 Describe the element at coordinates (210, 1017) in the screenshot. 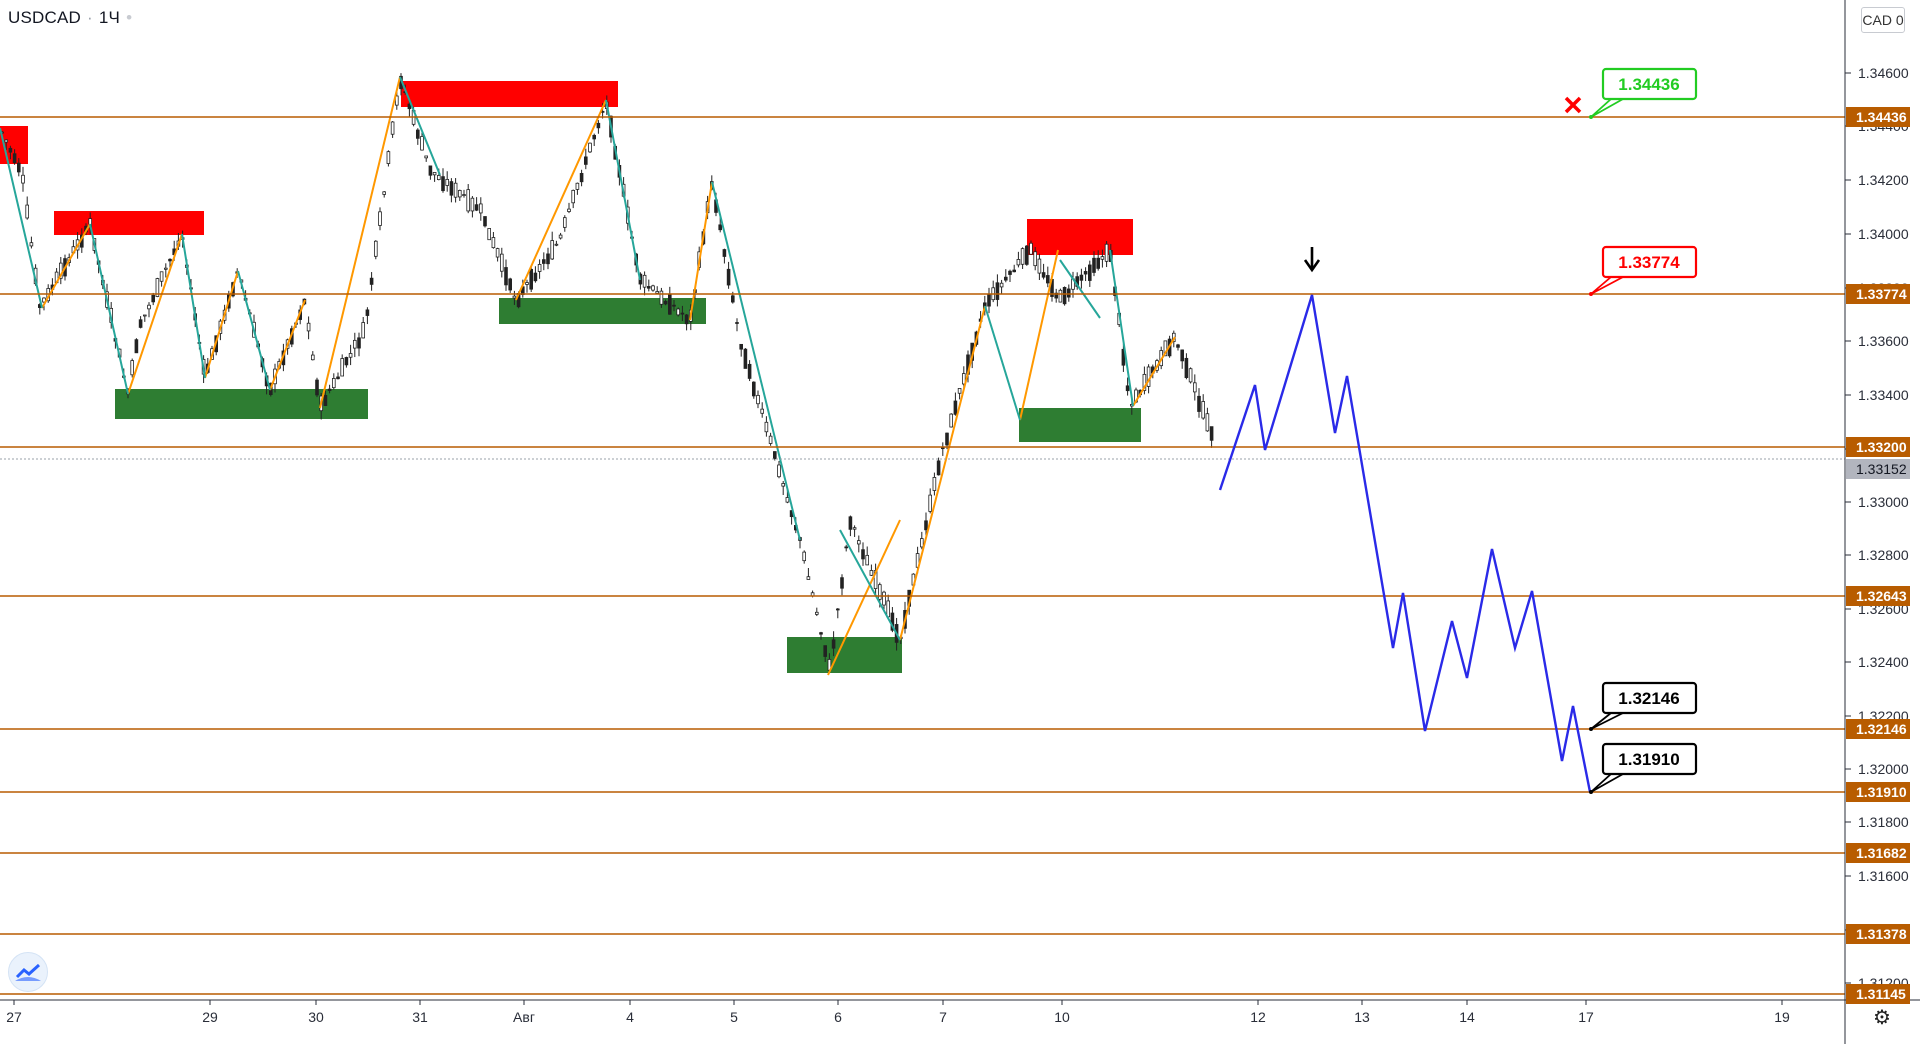

I see `time-tick-label: 29` at that location.